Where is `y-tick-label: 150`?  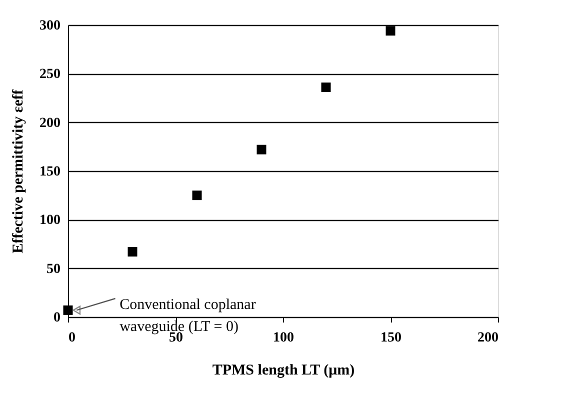 y-tick-label: 150 is located at coordinates (50, 172).